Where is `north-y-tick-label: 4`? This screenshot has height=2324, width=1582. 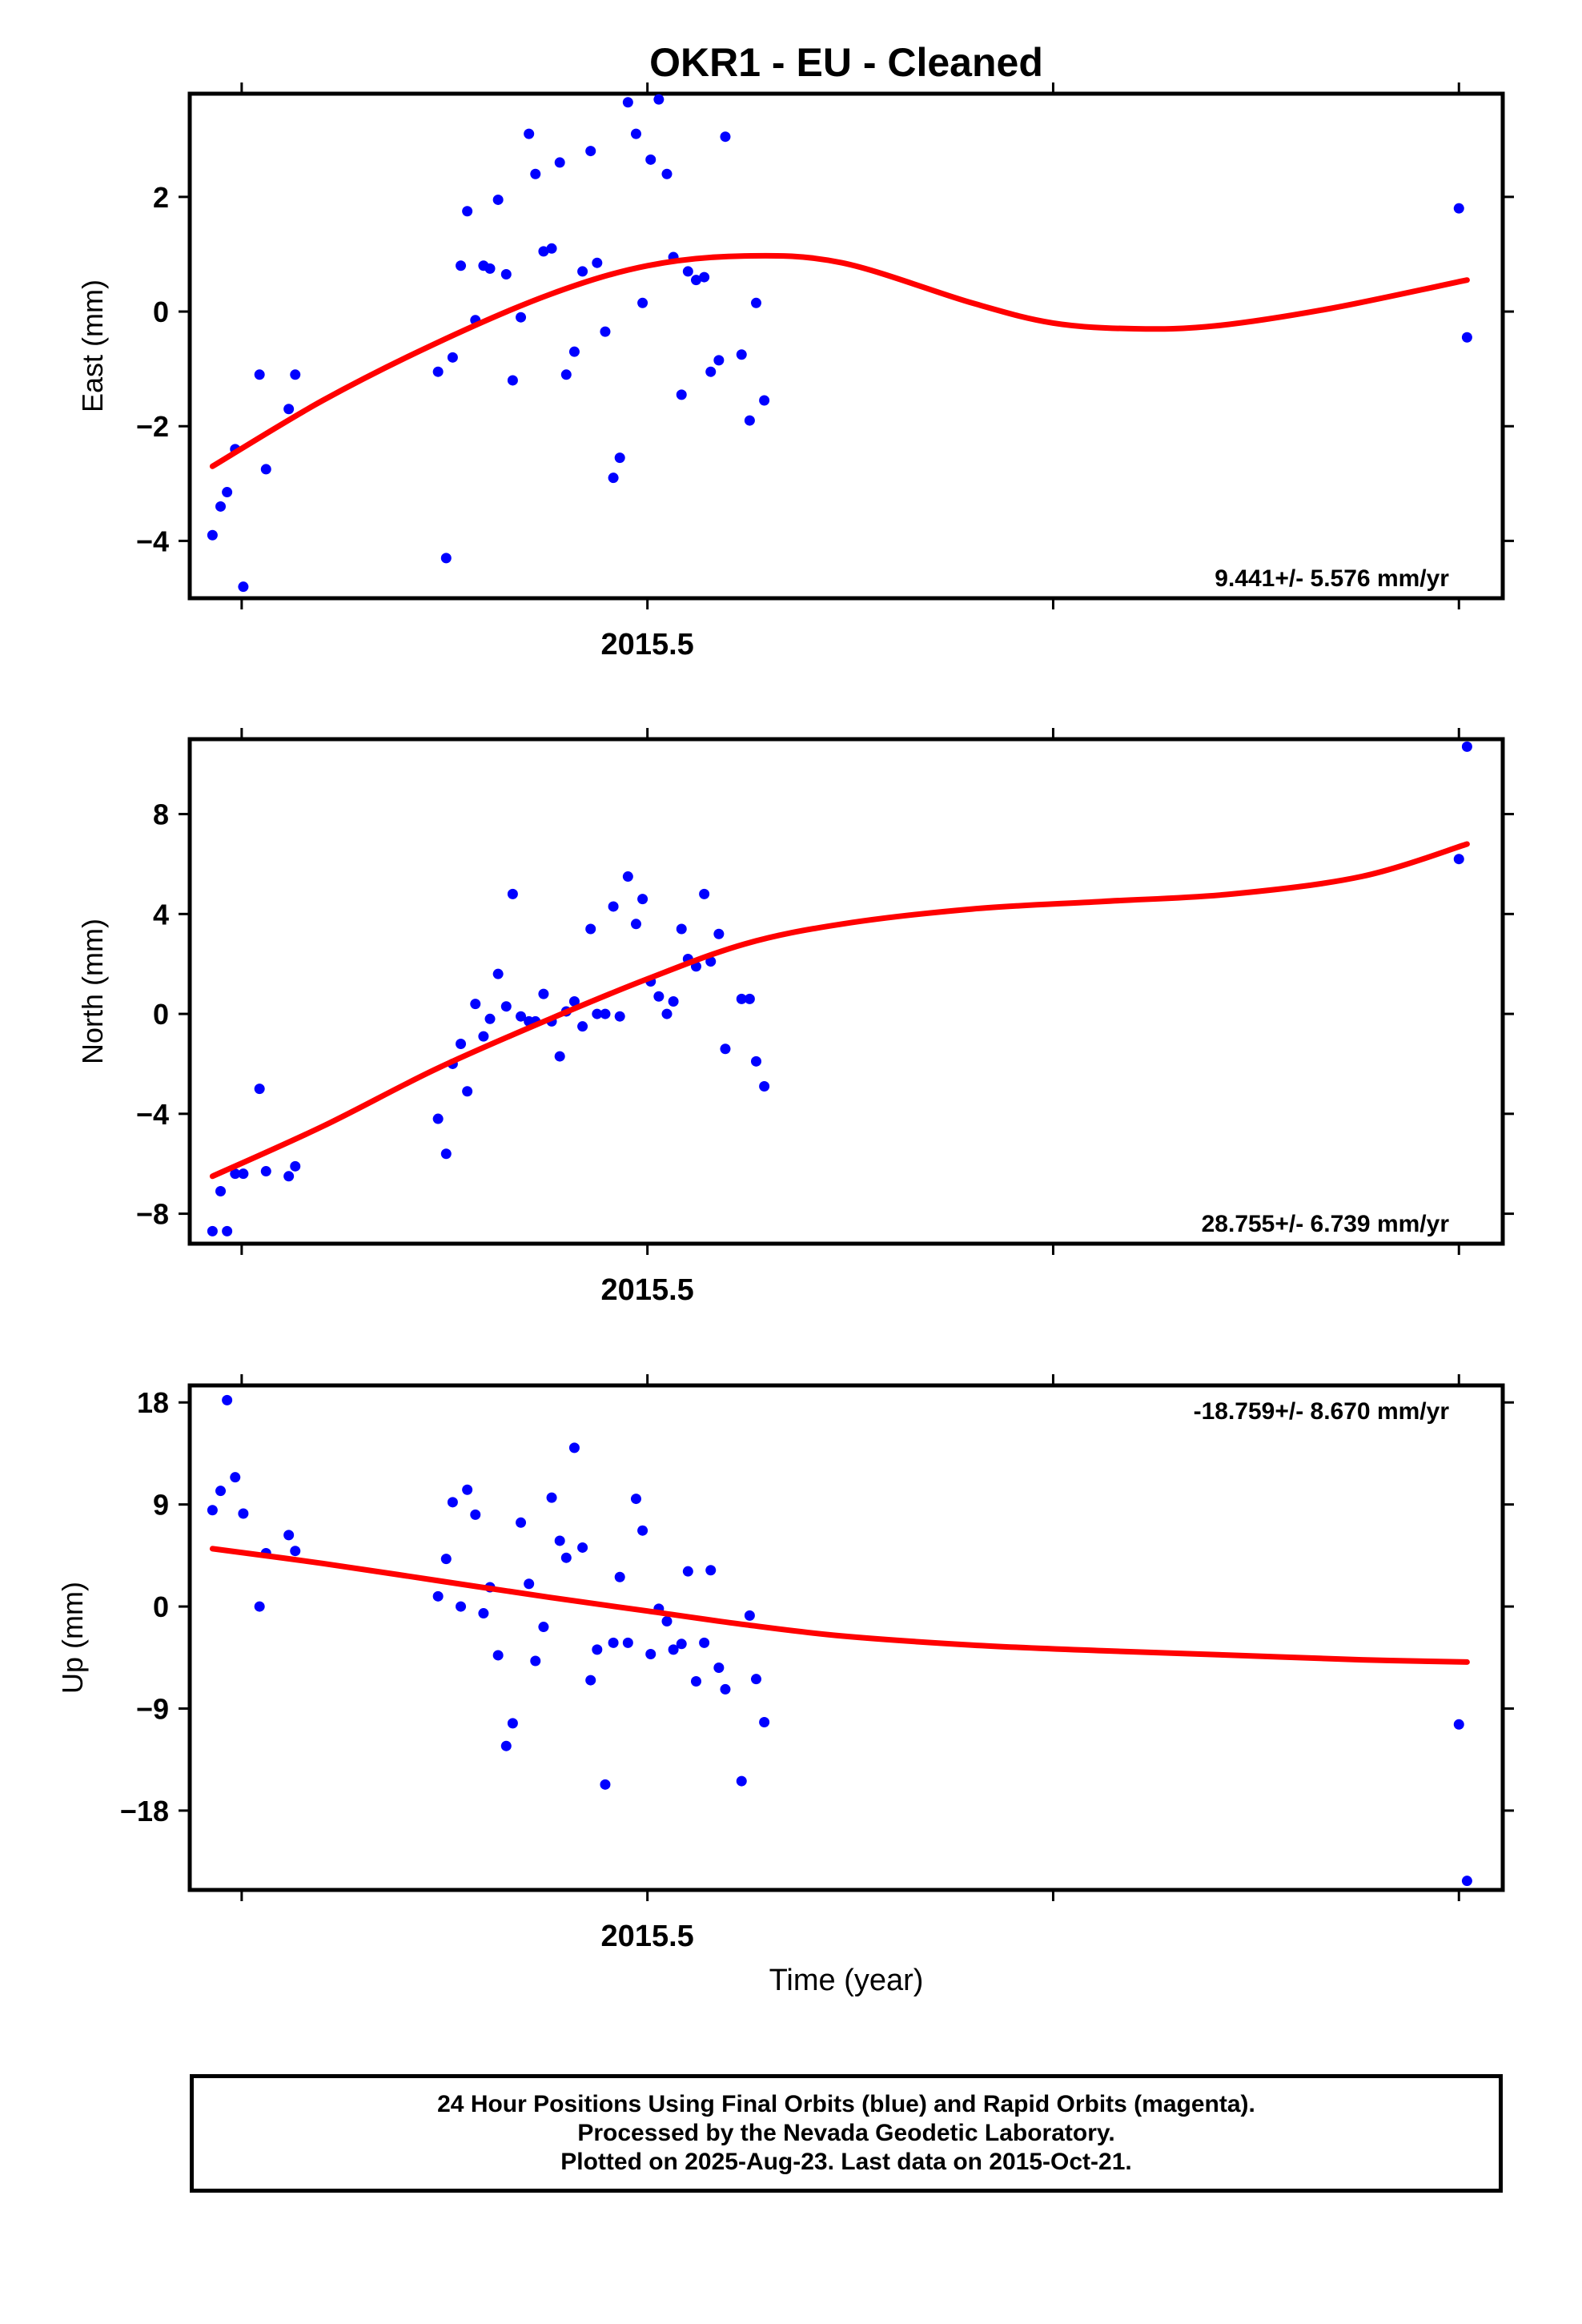 north-y-tick-label: 4 is located at coordinates (161, 914).